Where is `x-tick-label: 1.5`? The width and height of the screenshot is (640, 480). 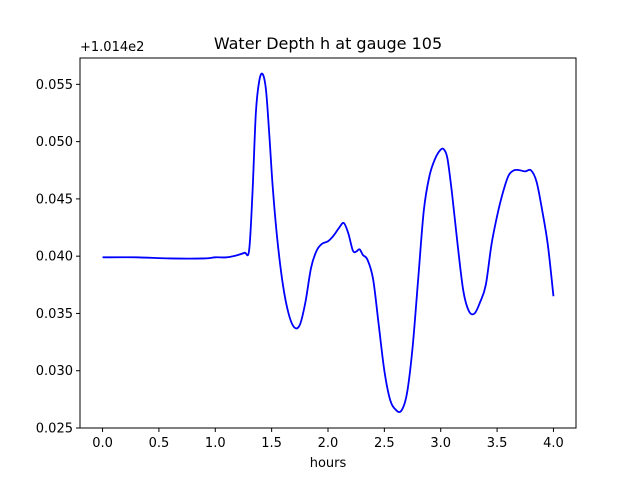
x-tick-label: 1.5 is located at coordinates (271, 443).